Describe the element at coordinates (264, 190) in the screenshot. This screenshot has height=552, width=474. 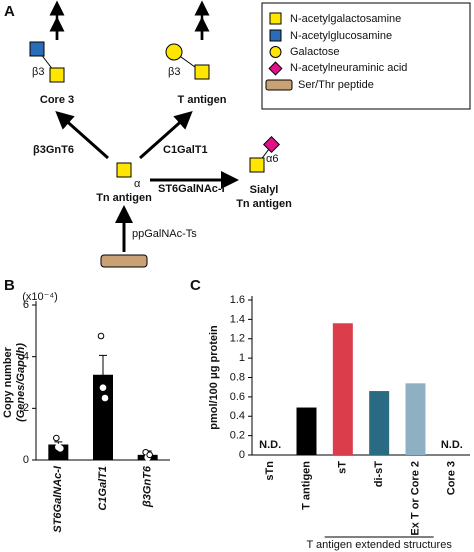
I see `node-label: Sialyl` at that location.